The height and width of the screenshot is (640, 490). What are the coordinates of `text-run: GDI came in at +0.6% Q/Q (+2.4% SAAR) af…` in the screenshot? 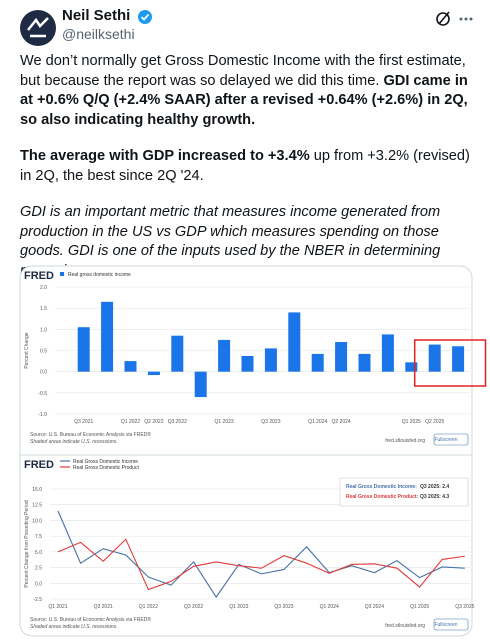 It's located at (244, 100).